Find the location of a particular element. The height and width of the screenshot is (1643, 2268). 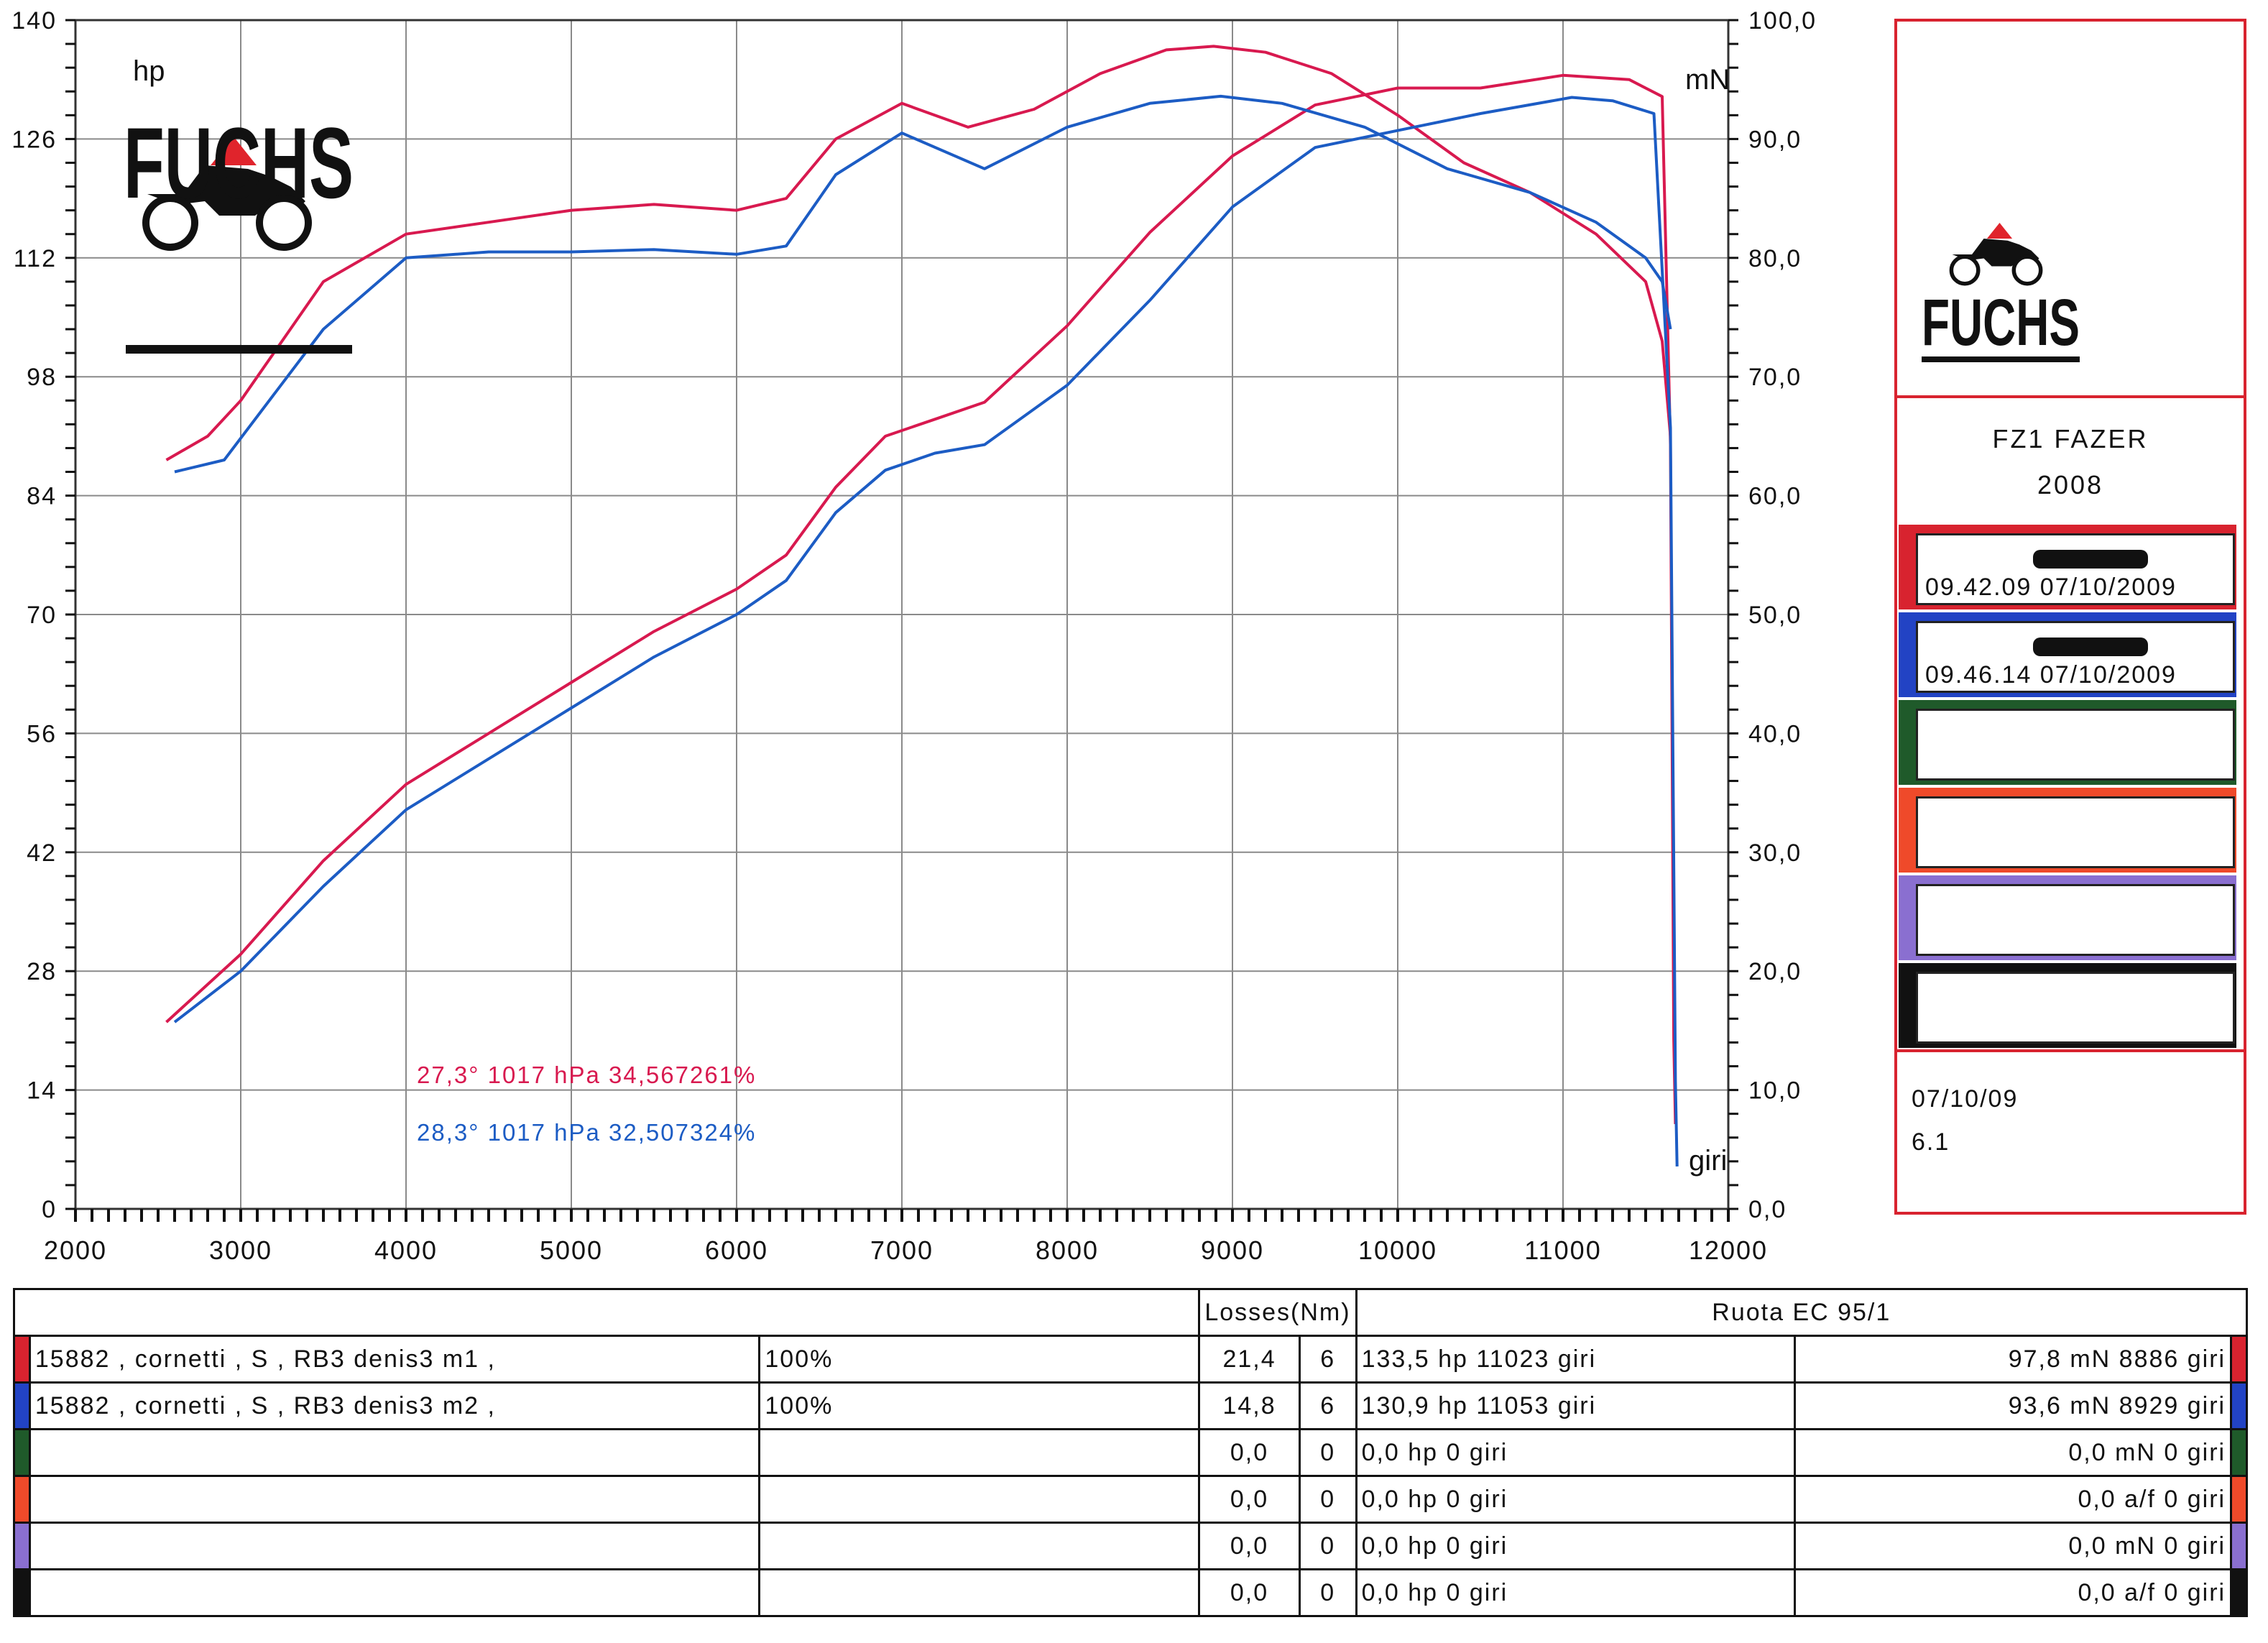

fuchs-small-logo-text: FUCHS is located at coordinates (2001, 322).